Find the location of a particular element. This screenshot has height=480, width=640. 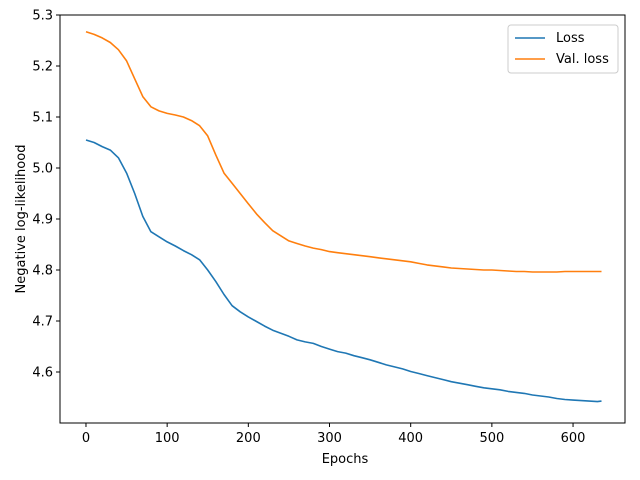

x-tick-label: 300 is located at coordinates (329, 438).